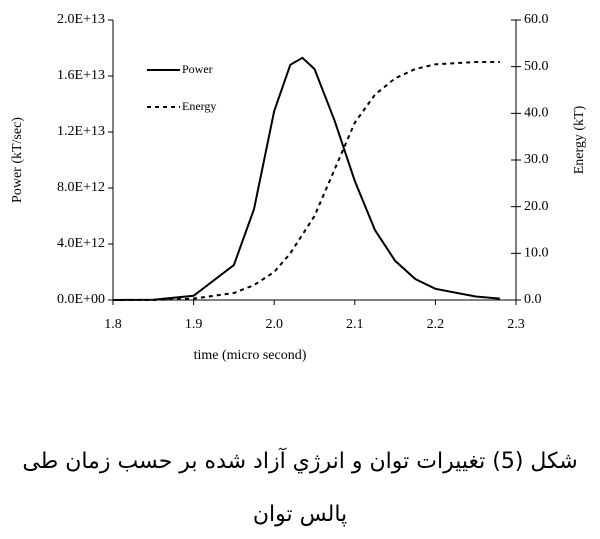  What do you see at coordinates (250, 355) in the screenshot?
I see `x-axis-title: time (micro second)` at bounding box center [250, 355].